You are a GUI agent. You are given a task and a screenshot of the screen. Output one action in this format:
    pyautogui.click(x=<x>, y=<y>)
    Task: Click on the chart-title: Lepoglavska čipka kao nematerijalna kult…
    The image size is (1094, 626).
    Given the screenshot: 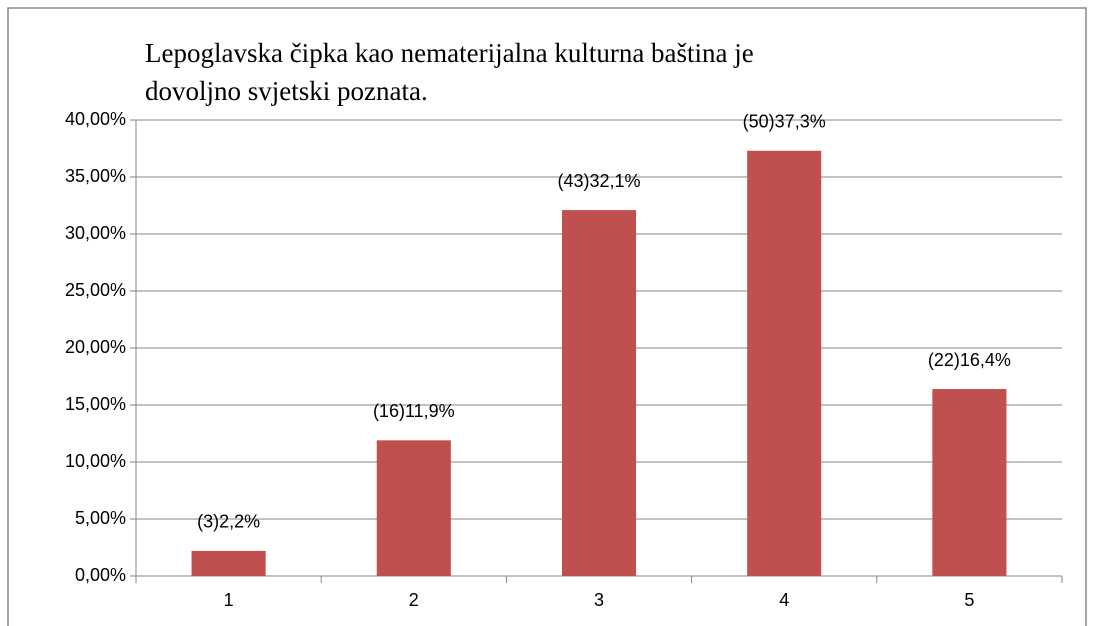 What is the action you would take?
    pyautogui.click(x=449, y=72)
    